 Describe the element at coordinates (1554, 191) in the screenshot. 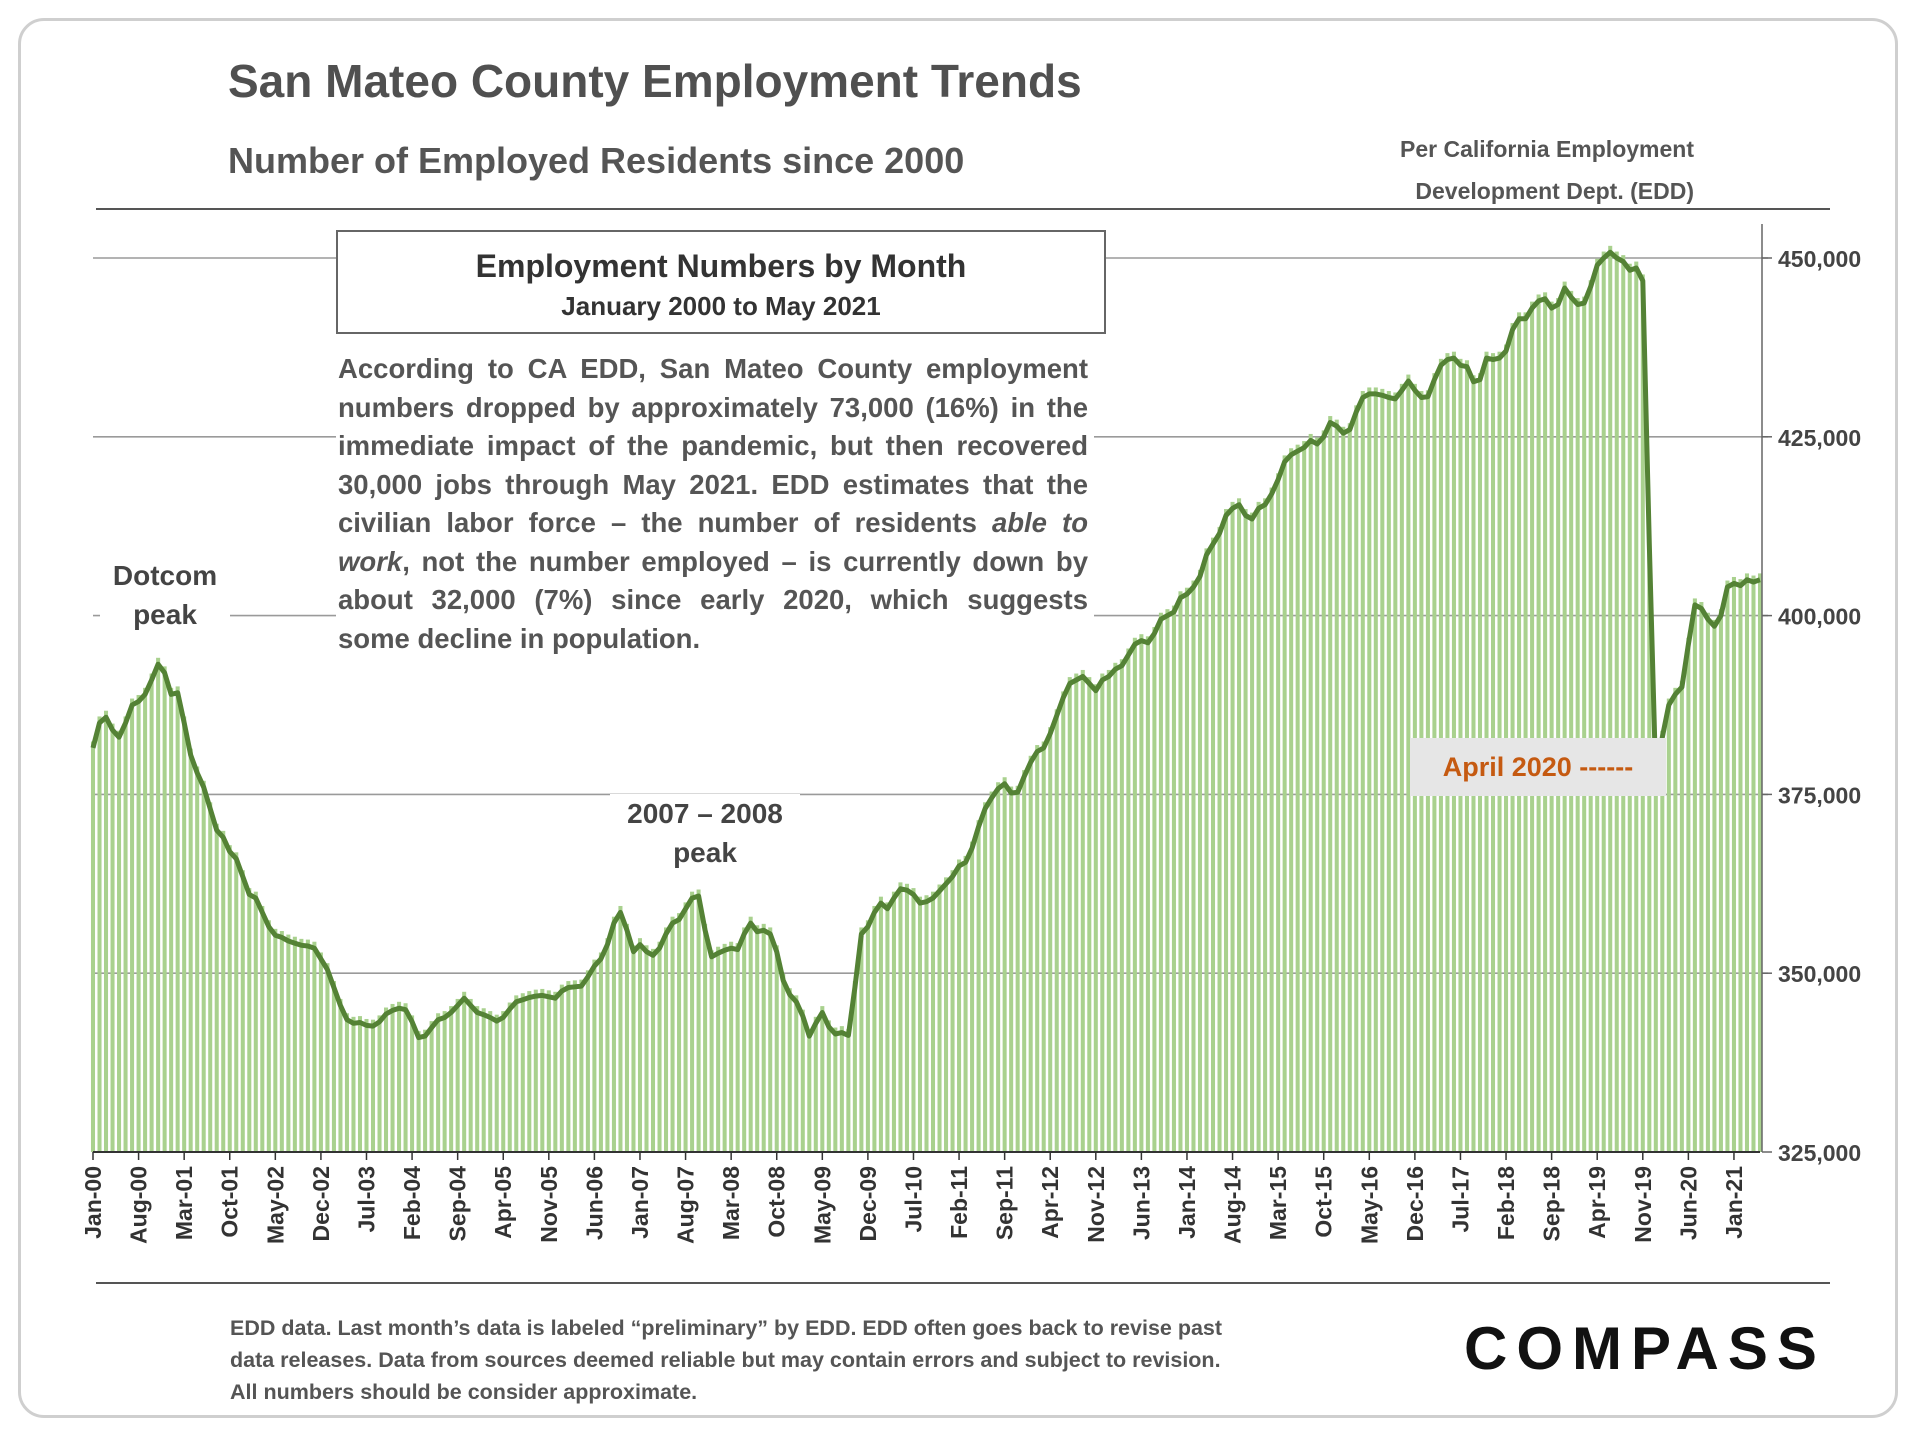

I see `source-line-2: Development Dept. (EDD)` at that location.